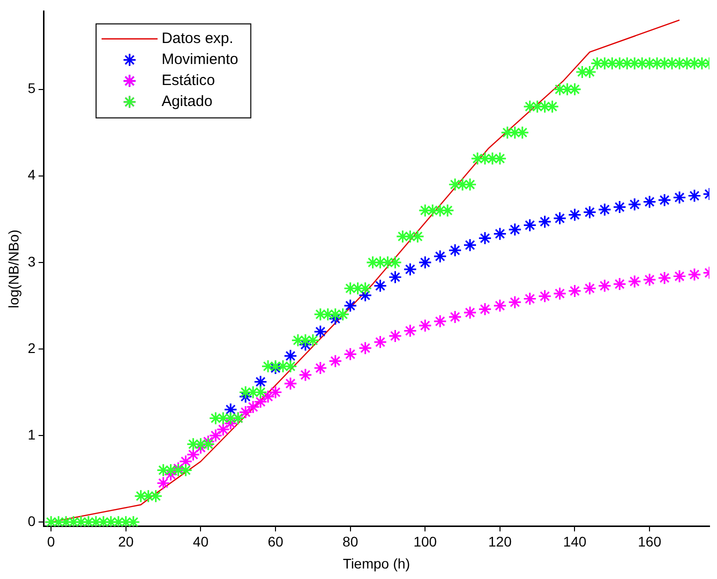  Describe the element at coordinates (188, 81) in the screenshot. I see `legend-label: Estático` at that location.